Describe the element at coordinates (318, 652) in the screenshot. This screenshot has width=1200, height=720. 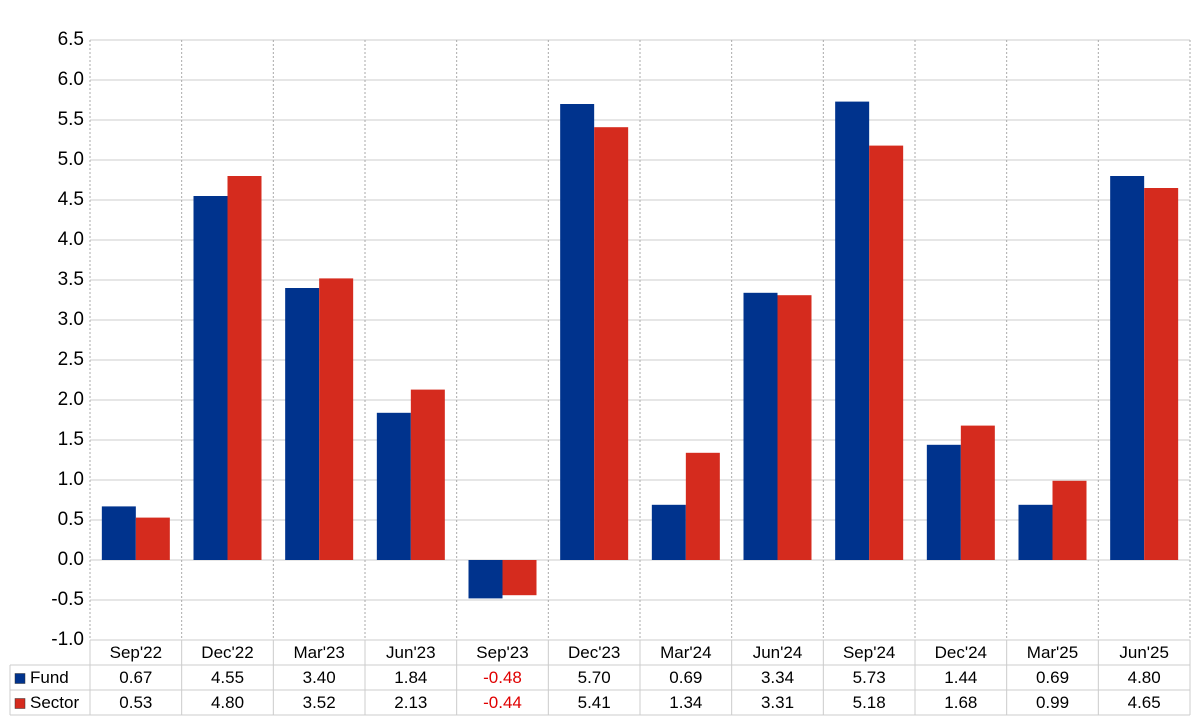
I see `x-tick-label: Mar'23` at that location.